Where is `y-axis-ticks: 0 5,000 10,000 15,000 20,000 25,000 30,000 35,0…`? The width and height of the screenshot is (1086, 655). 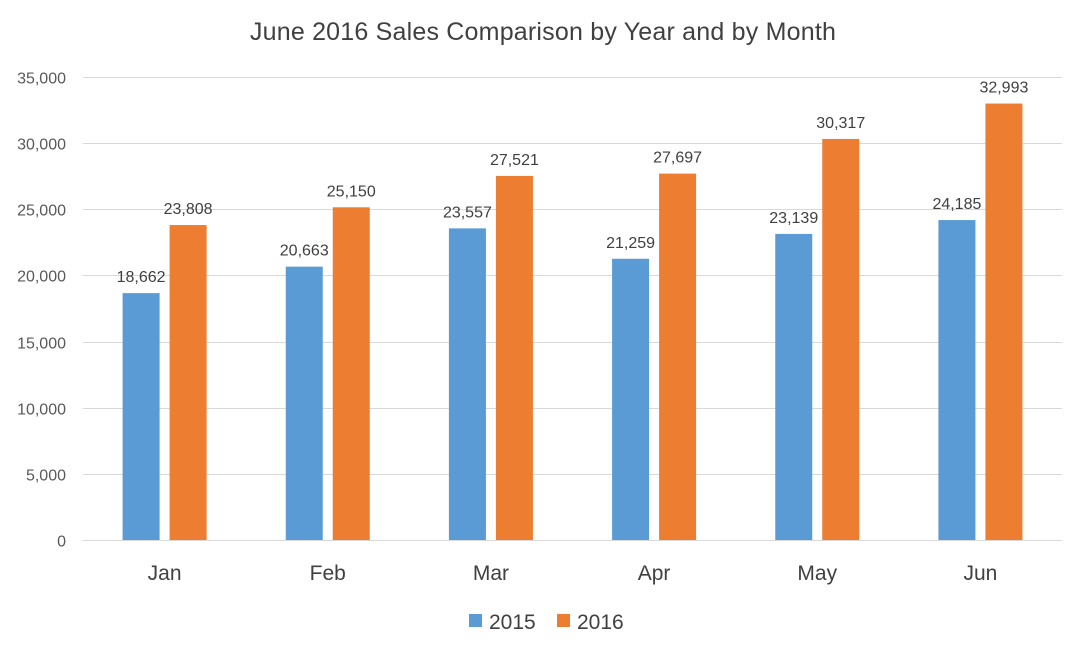
y-axis-ticks: 0 5,000 10,000 15,000 20,000 25,000 30,000 35,0… is located at coordinates (41, 311).